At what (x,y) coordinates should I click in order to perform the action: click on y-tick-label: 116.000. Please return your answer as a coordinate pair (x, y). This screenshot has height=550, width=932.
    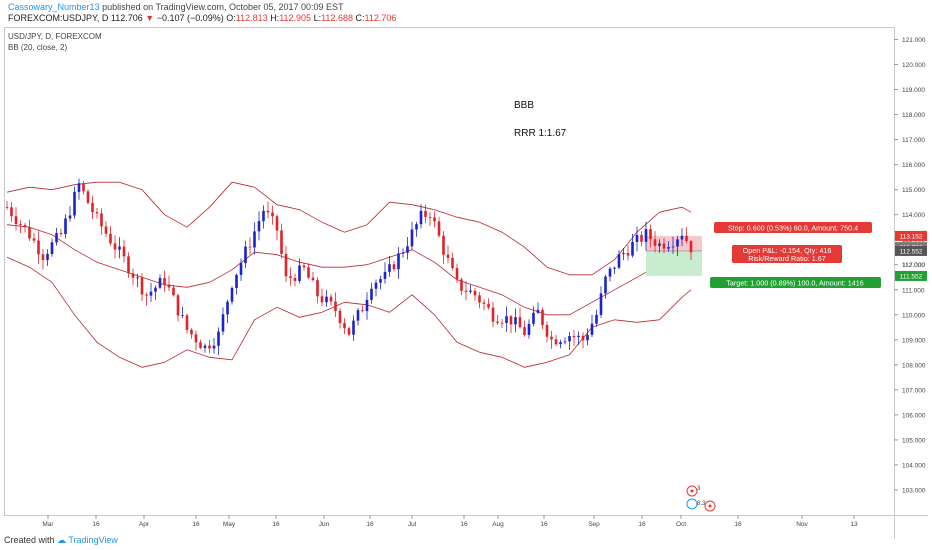
    Looking at the image, I should click on (913, 165).